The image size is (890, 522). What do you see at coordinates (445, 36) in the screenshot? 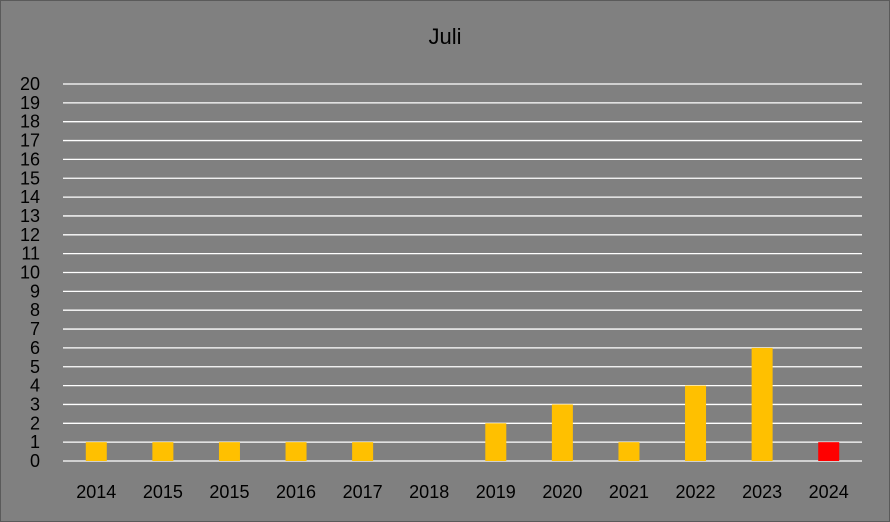
I see `chart-title: Juli` at bounding box center [445, 36].